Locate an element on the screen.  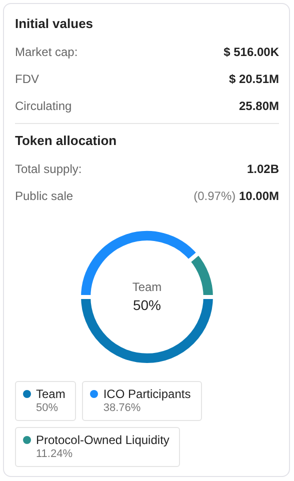
legend-label: ICO Participants is located at coordinates (147, 394).